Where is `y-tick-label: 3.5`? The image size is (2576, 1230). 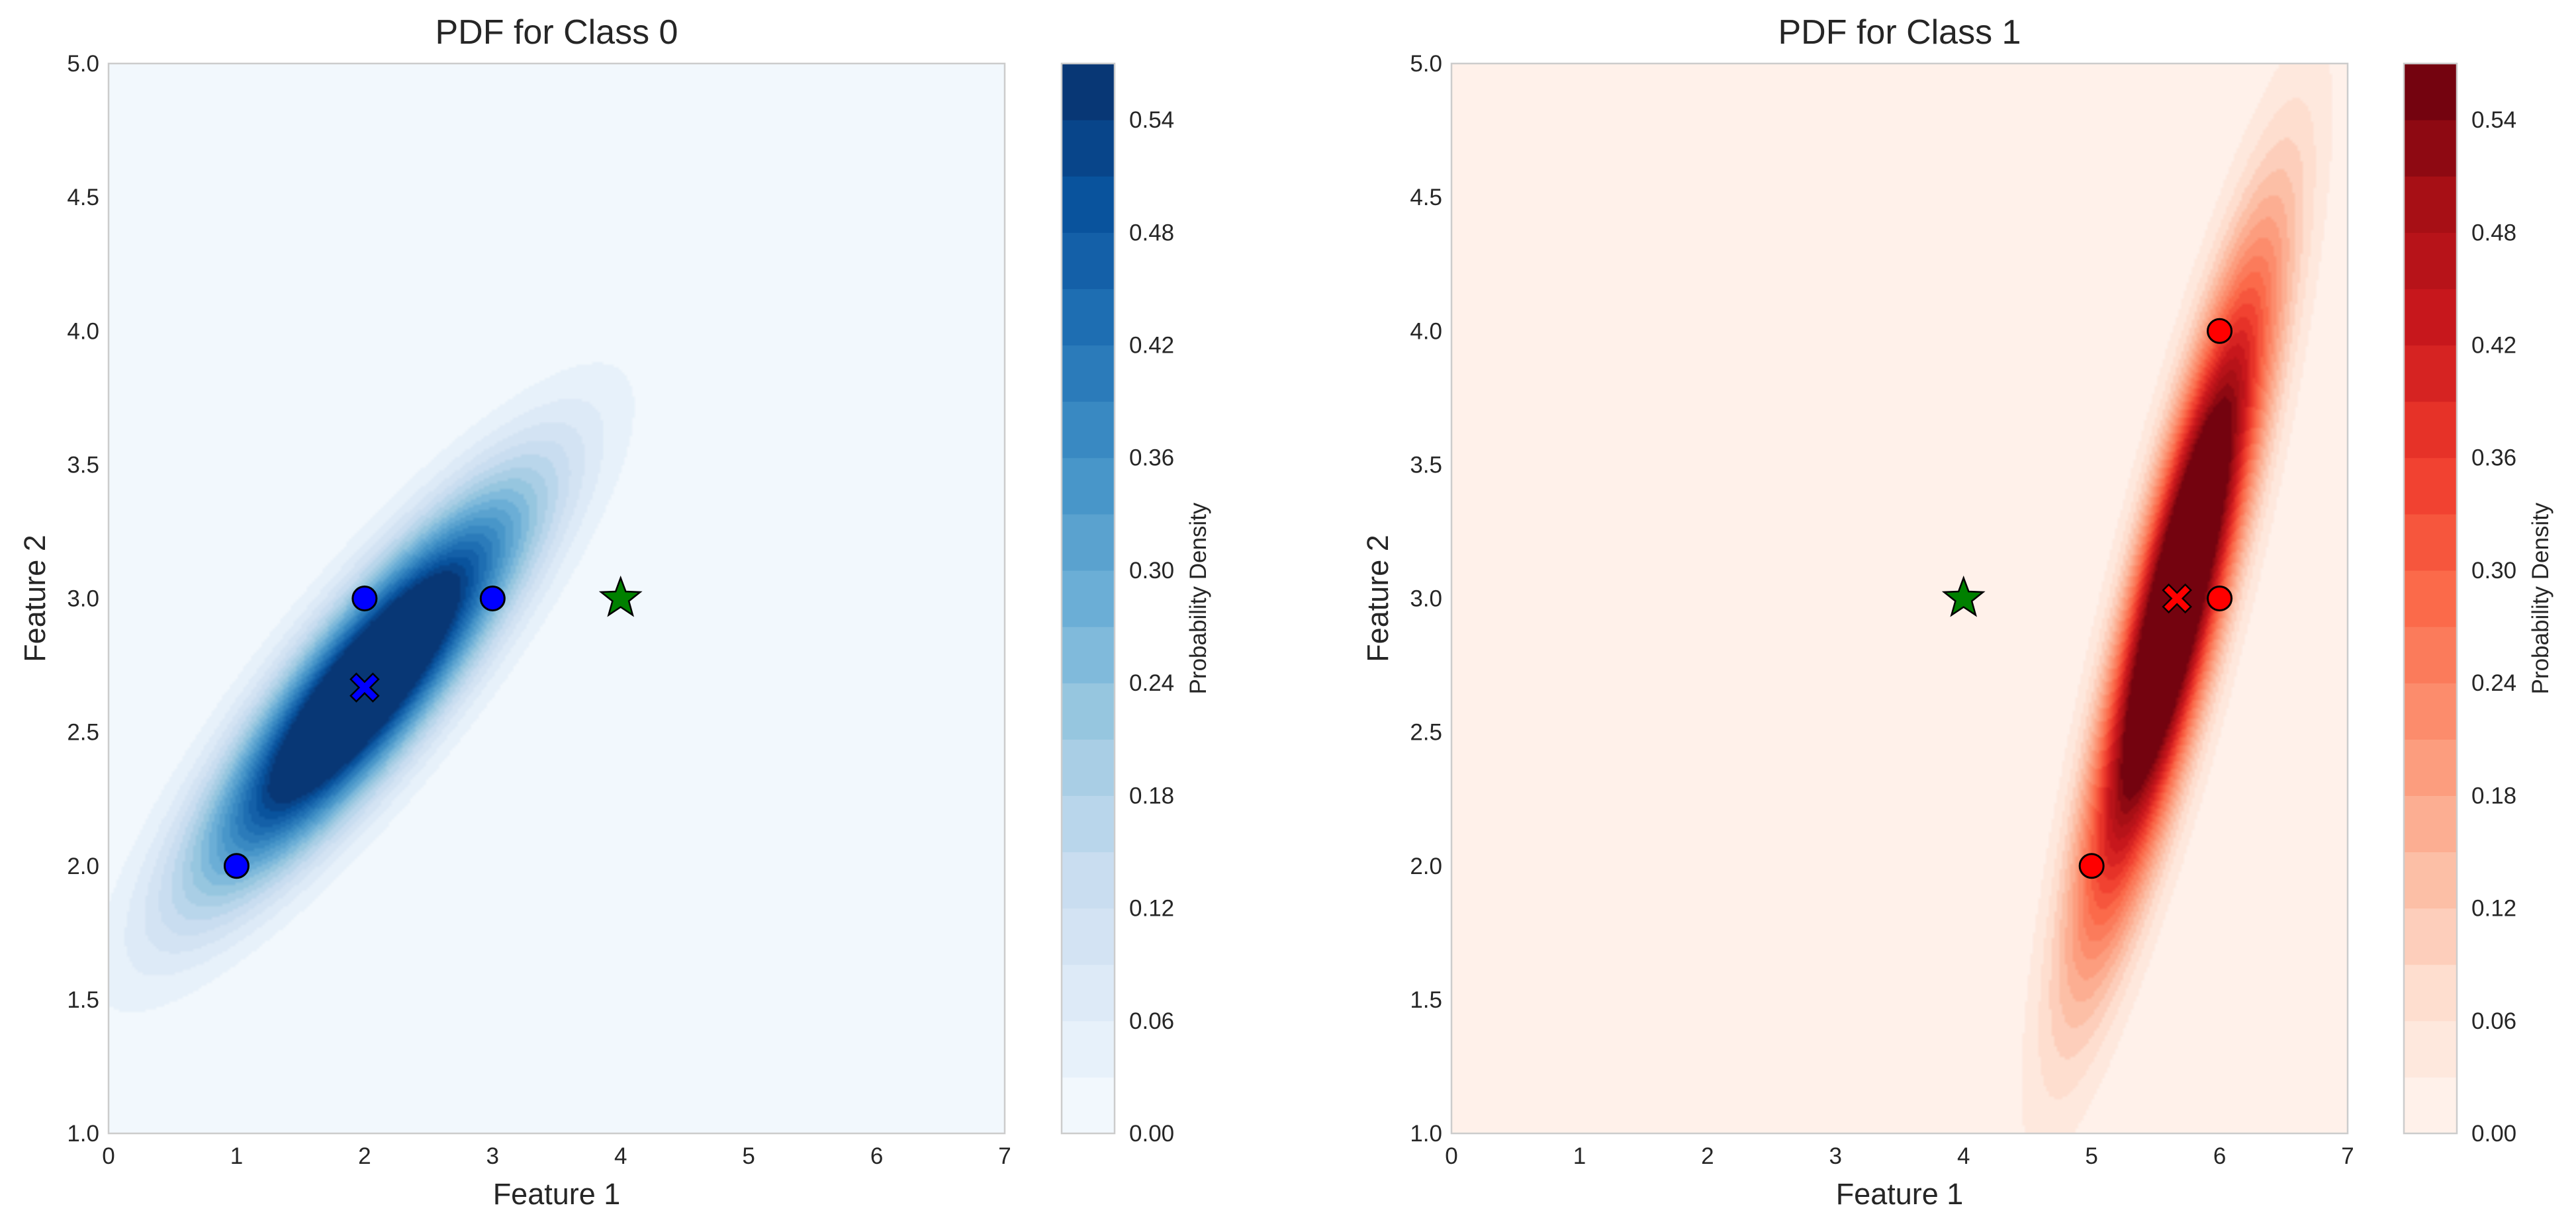
y-tick-label: 3.5 is located at coordinates (1426, 465).